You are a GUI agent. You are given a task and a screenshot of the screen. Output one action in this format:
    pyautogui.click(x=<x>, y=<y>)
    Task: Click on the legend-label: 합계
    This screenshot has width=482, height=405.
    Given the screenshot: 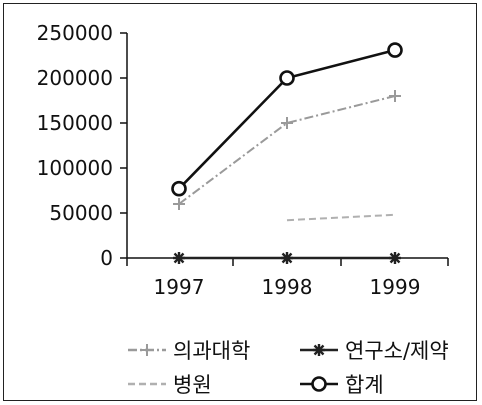 What is the action you would take?
    pyautogui.click(x=364, y=385)
    